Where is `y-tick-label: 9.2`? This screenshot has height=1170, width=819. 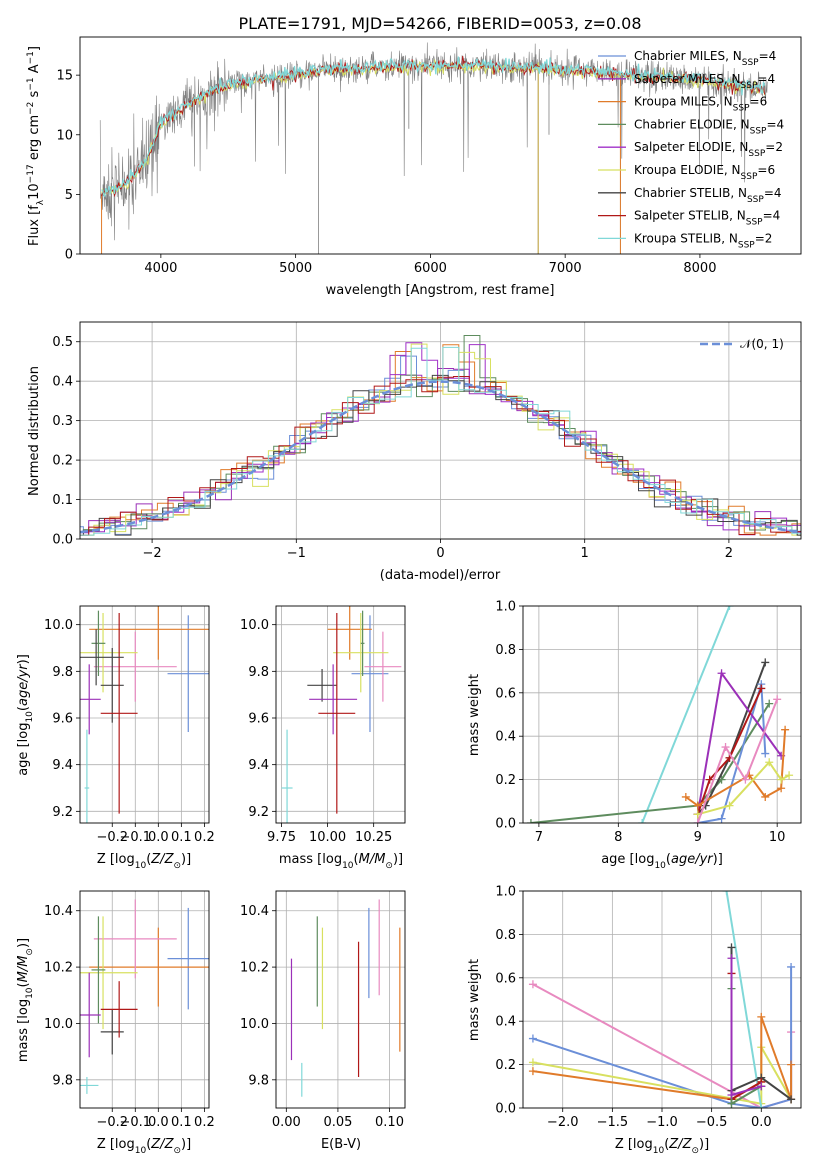
y-tick-label: 9.2 is located at coordinates (258, 812).